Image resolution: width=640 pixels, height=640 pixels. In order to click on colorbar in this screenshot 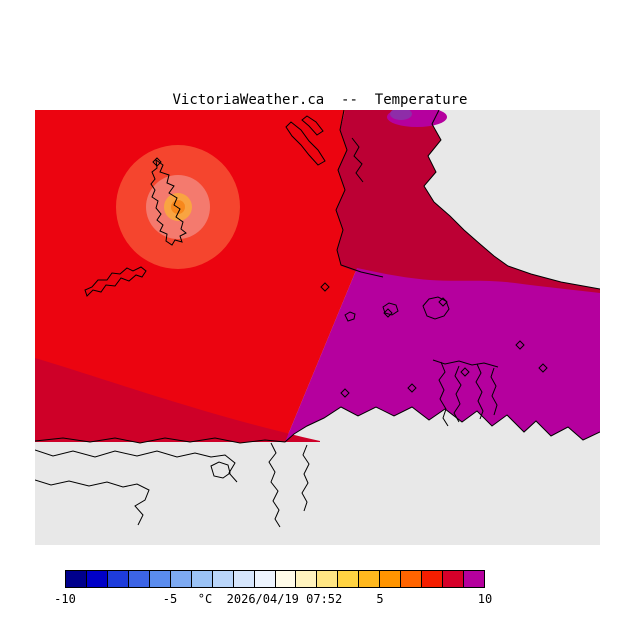, I will do `click(275, 579)`.